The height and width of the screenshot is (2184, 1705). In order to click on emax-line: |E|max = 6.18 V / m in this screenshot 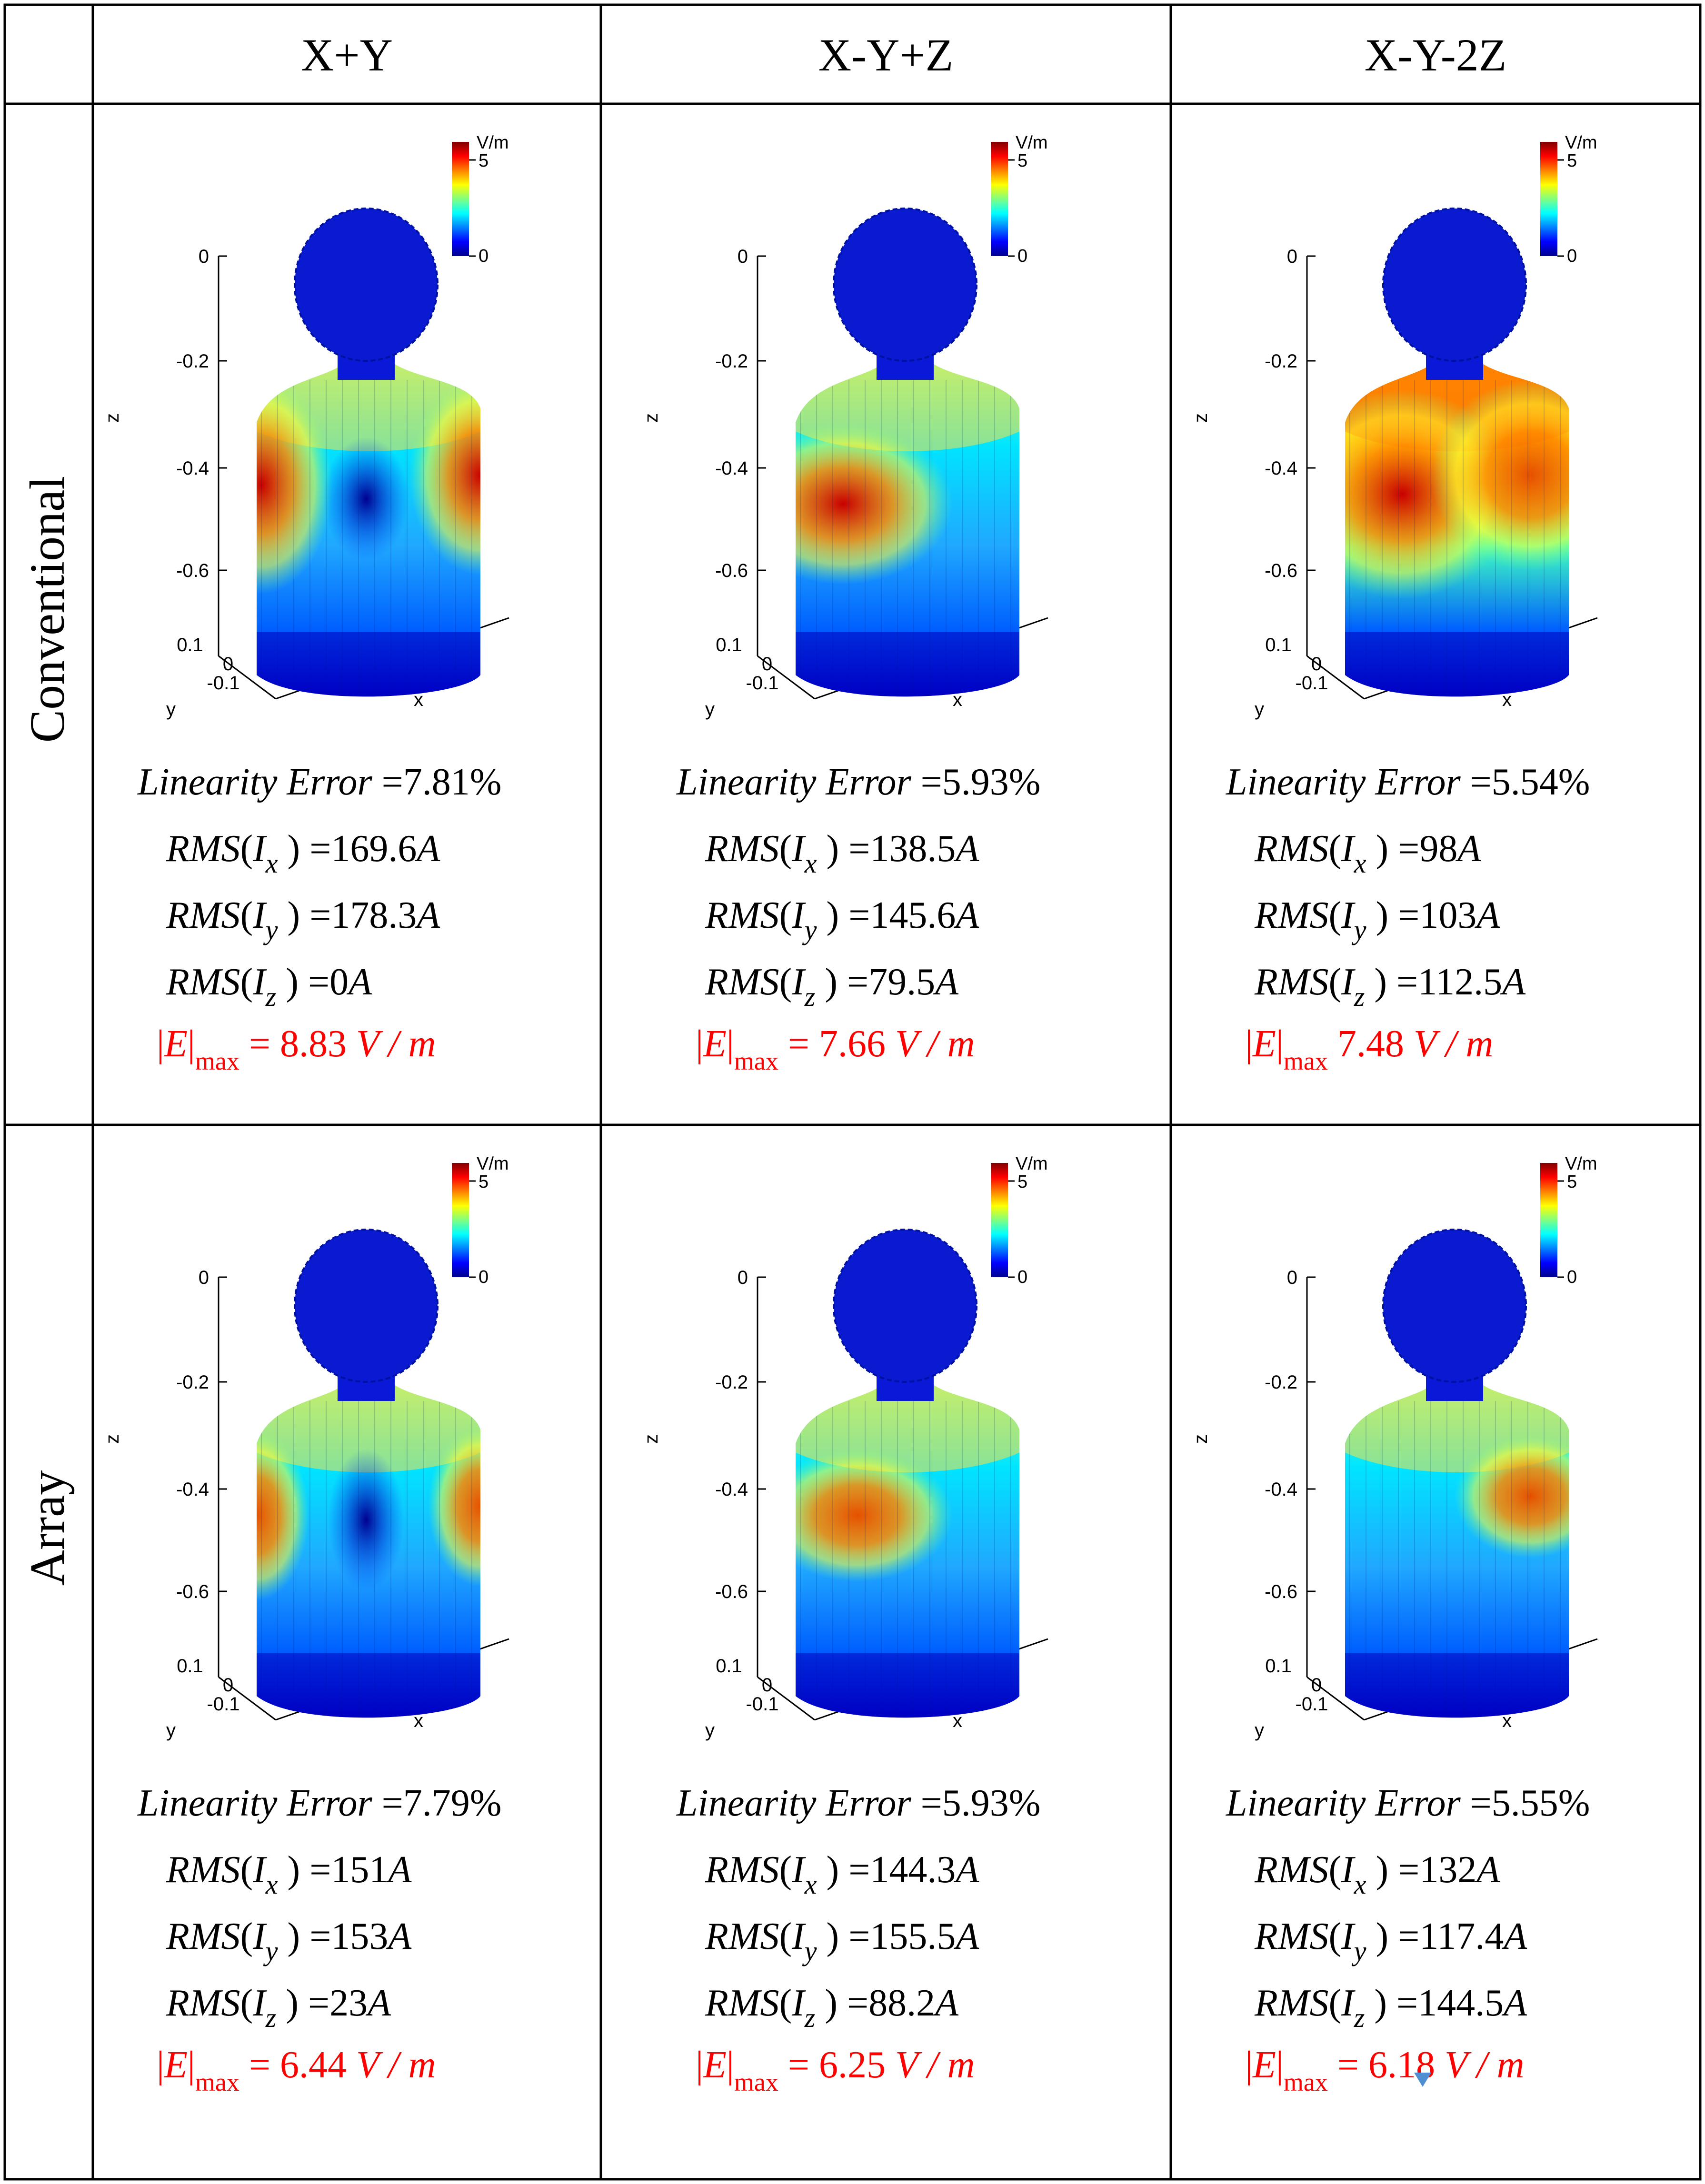, I will do `click(1385, 2070)`.